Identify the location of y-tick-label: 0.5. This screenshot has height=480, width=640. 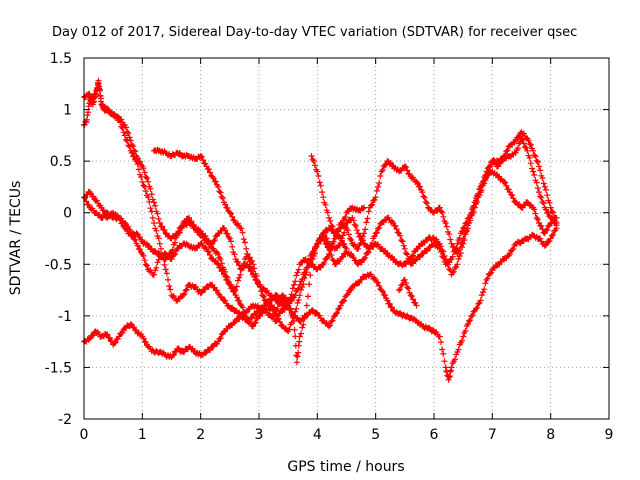
(61, 162).